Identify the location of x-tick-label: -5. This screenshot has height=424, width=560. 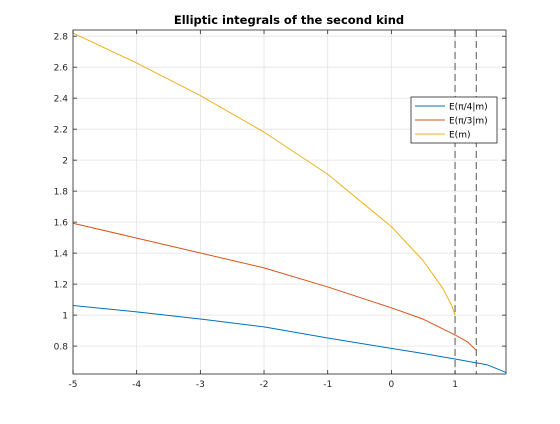
(73, 385).